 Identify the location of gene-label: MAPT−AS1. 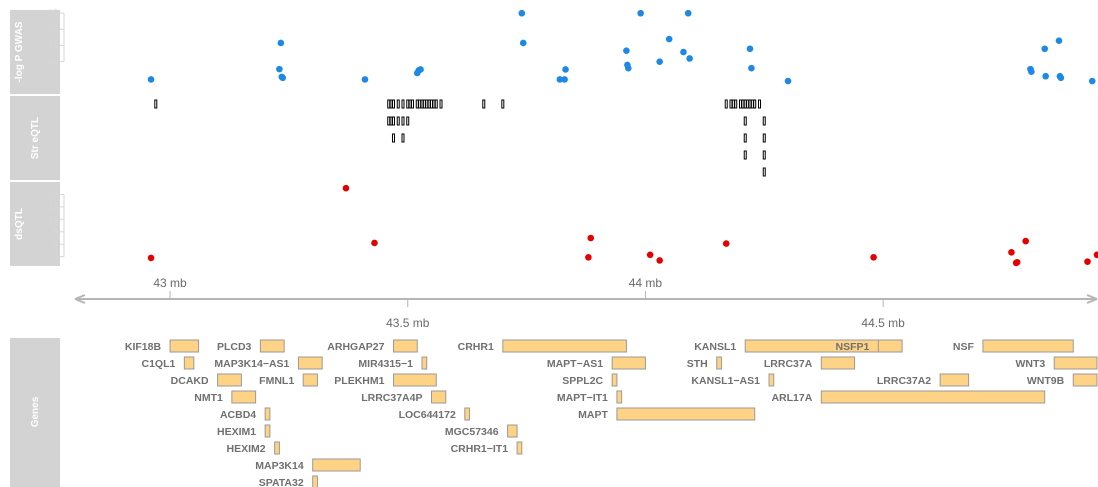
(575, 364).